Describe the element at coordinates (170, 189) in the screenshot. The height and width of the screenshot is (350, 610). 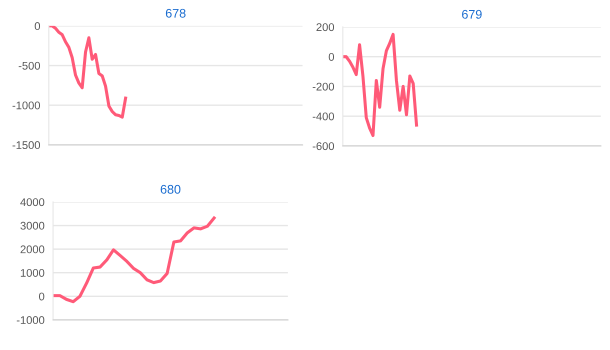
I see `chart-title: 680` at that location.